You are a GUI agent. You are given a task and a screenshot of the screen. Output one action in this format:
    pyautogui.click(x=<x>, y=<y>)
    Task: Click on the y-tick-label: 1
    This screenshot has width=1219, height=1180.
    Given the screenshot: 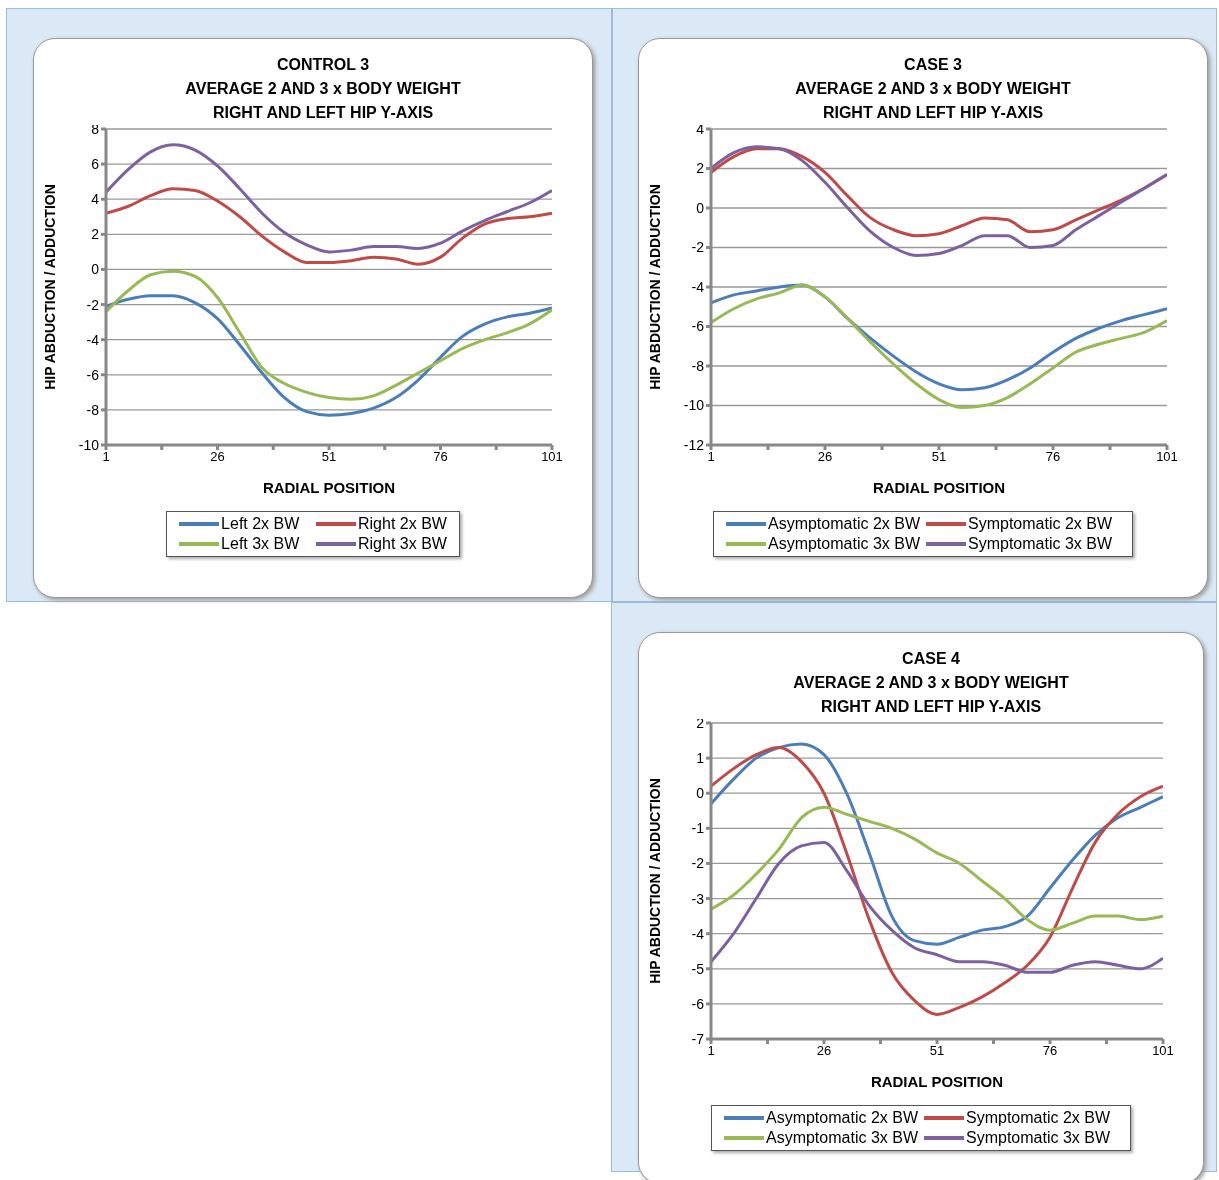 What is the action you would take?
    pyautogui.click(x=700, y=758)
    